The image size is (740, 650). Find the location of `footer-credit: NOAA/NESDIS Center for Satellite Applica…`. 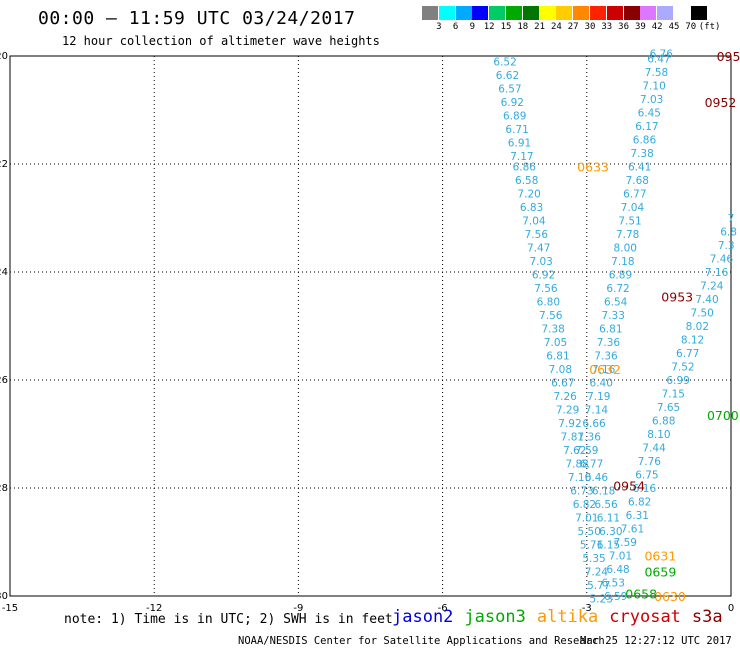

footer-credit: NOAA/NESDIS Center for Satellite Applica… is located at coordinates (421, 641).